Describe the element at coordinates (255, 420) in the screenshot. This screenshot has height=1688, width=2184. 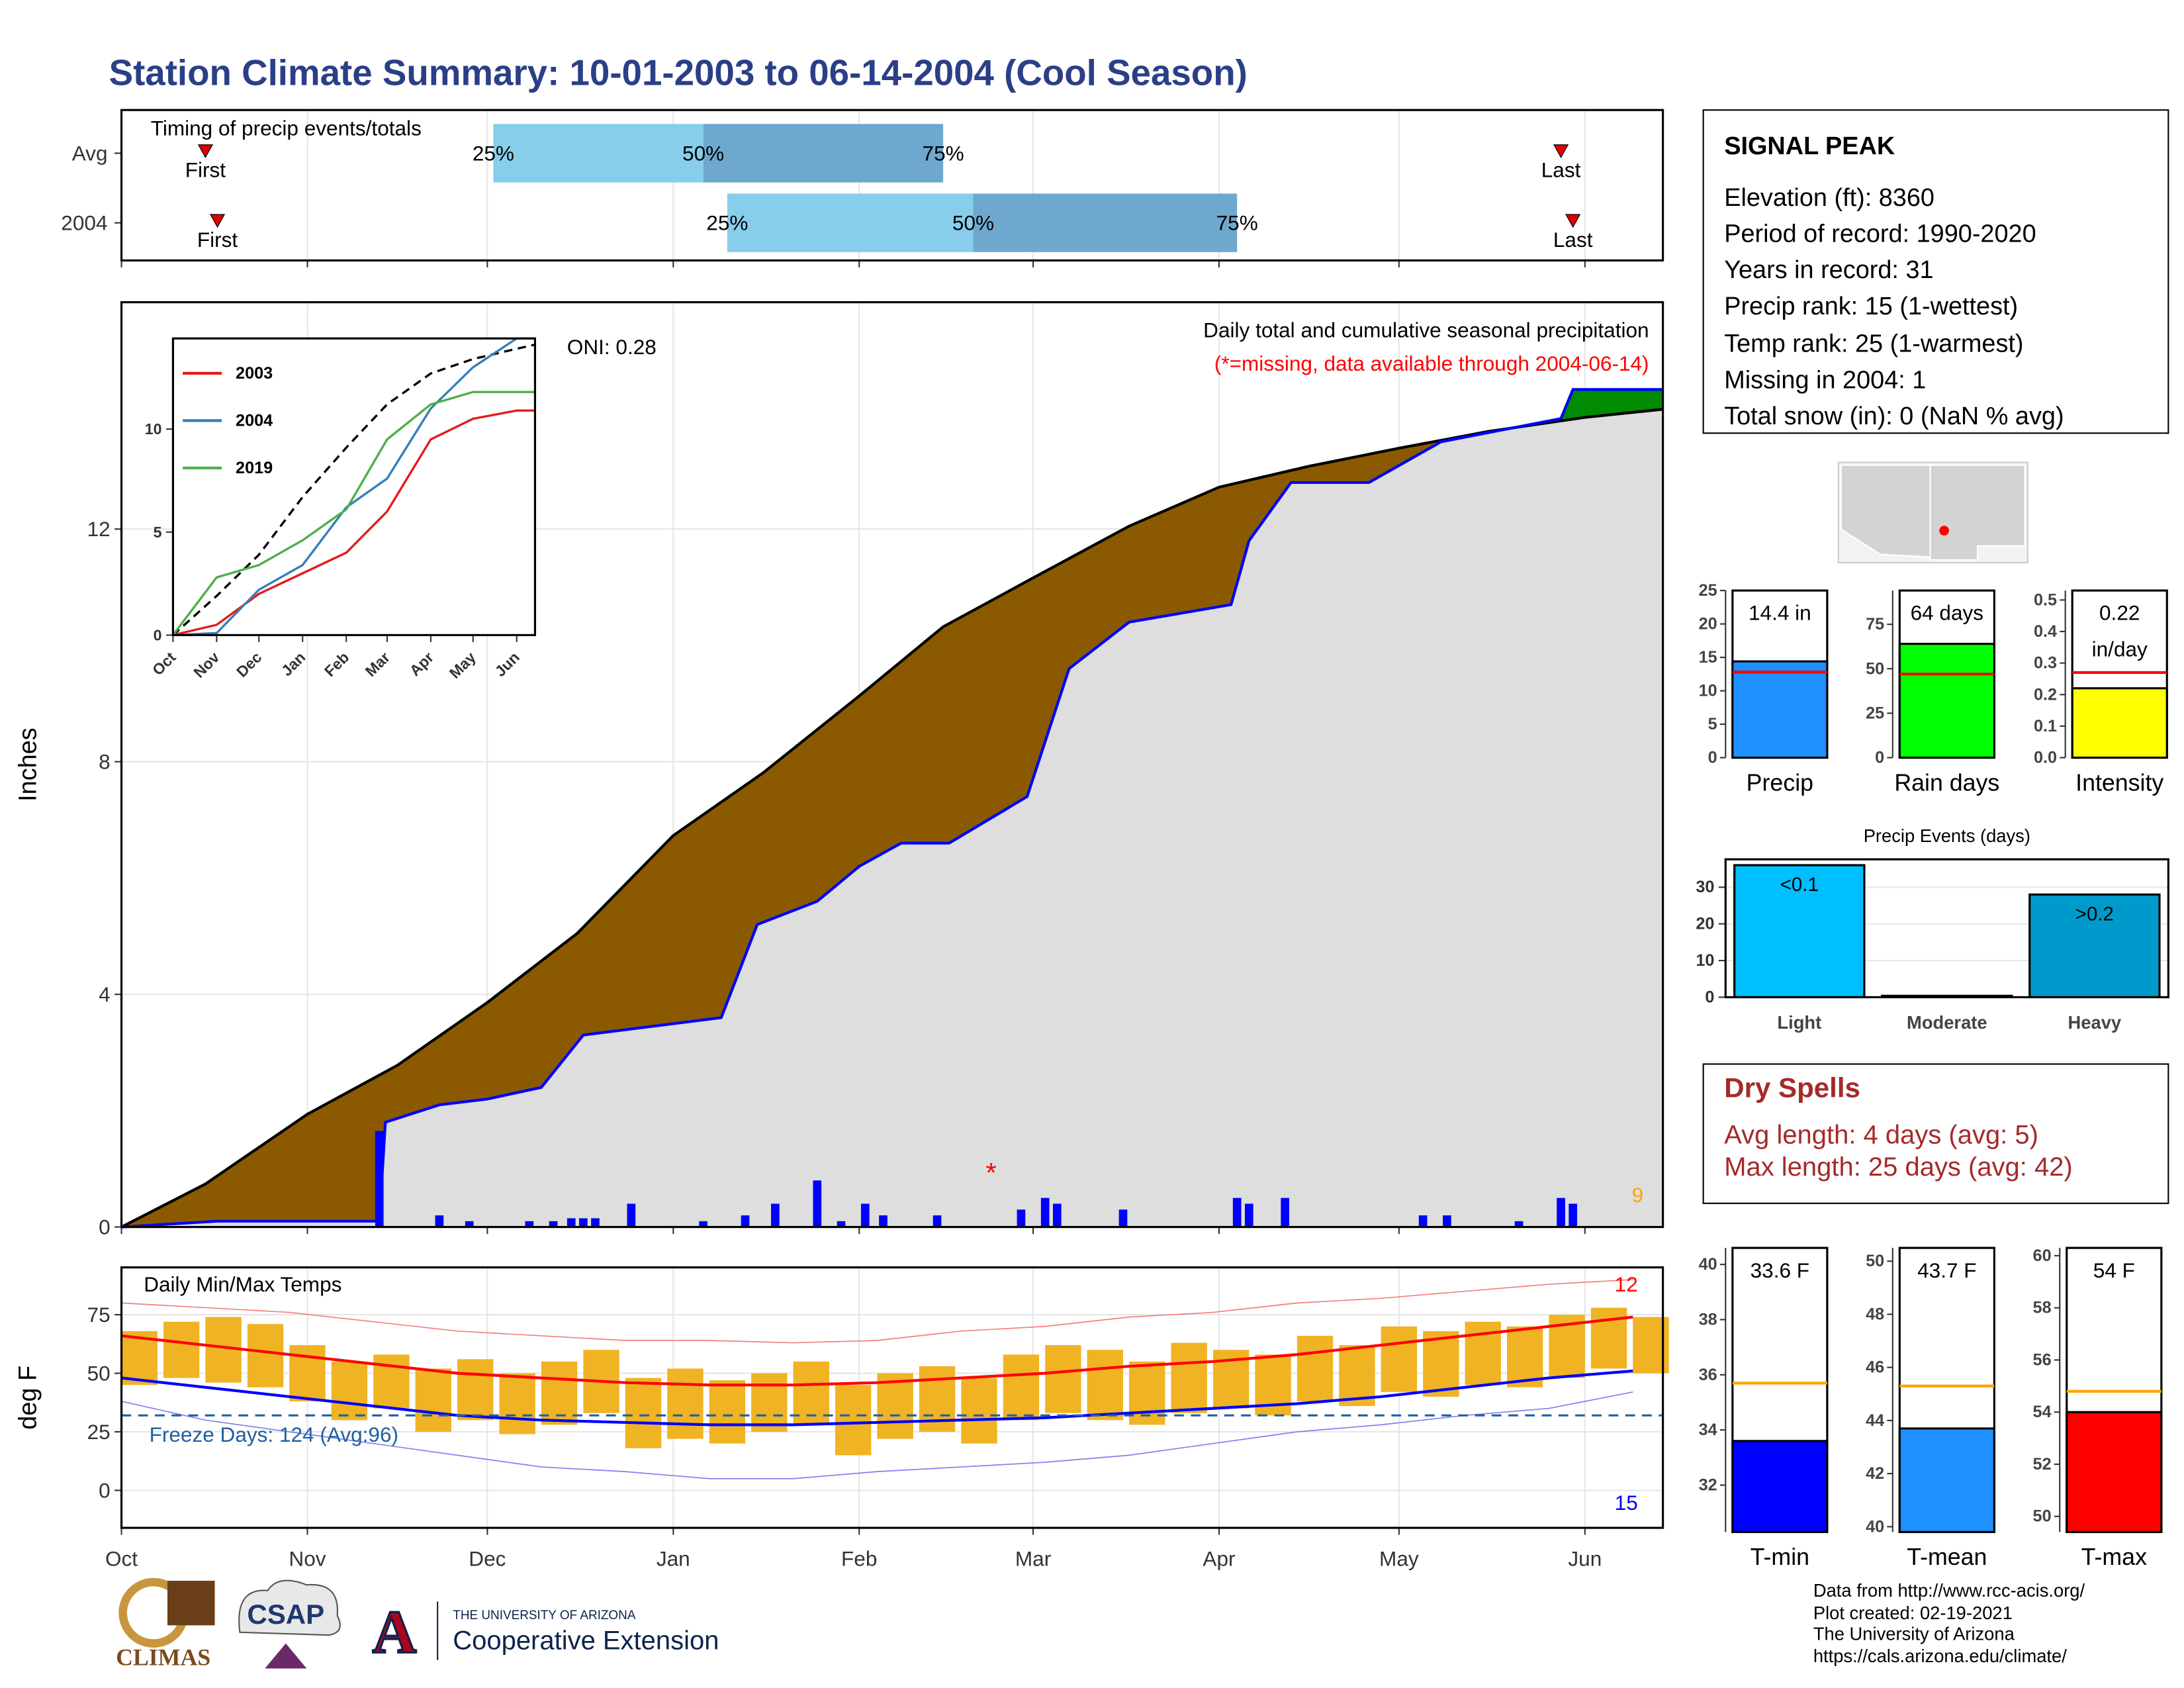
I see `legend-label: 2004` at that location.